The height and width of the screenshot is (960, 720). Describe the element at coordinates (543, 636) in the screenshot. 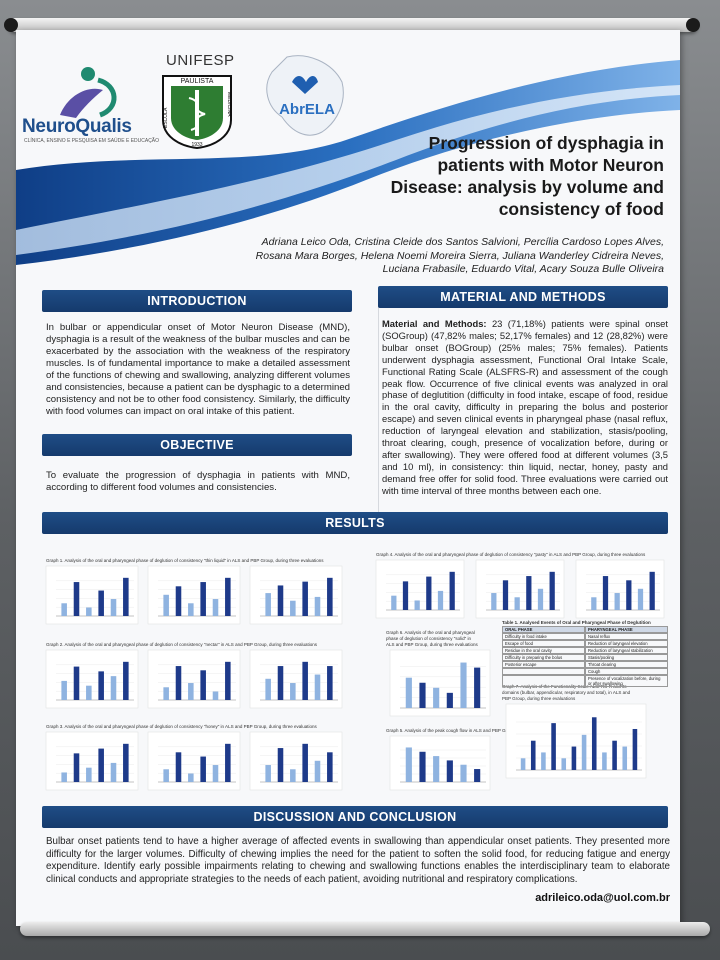

I see `table-cell: Difficulty in food intake` at that location.